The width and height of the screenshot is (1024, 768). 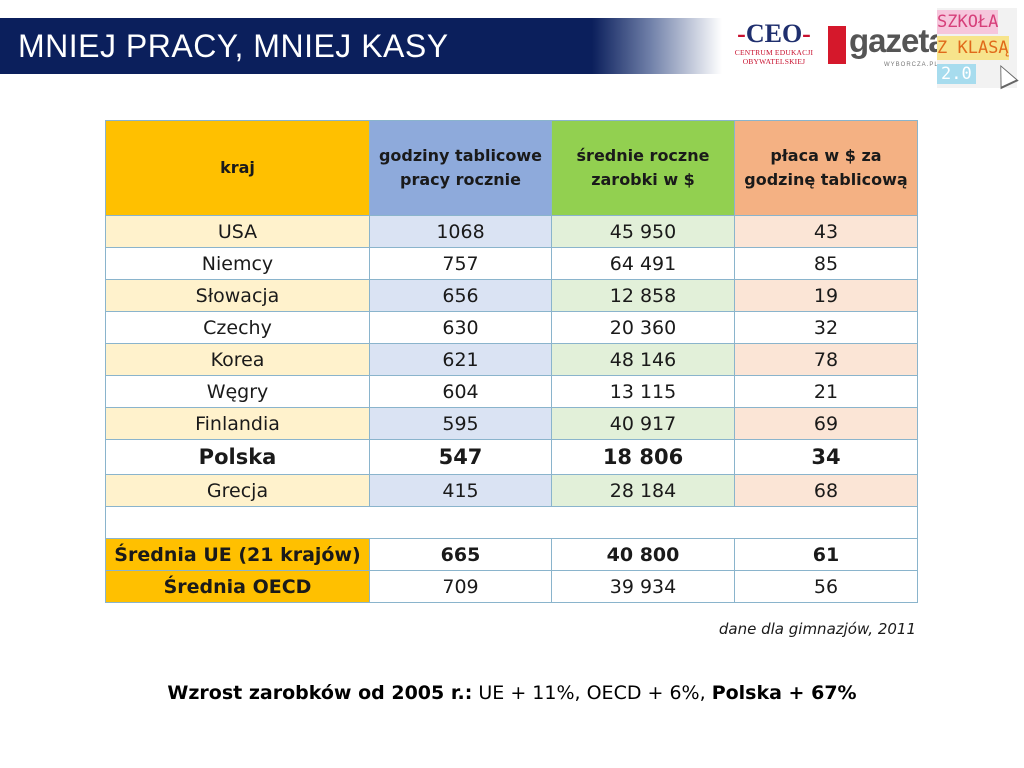 What do you see at coordinates (837, 45) in the screenshot?
I see `gazeta-logo-square` at bounding box center [837, 45].